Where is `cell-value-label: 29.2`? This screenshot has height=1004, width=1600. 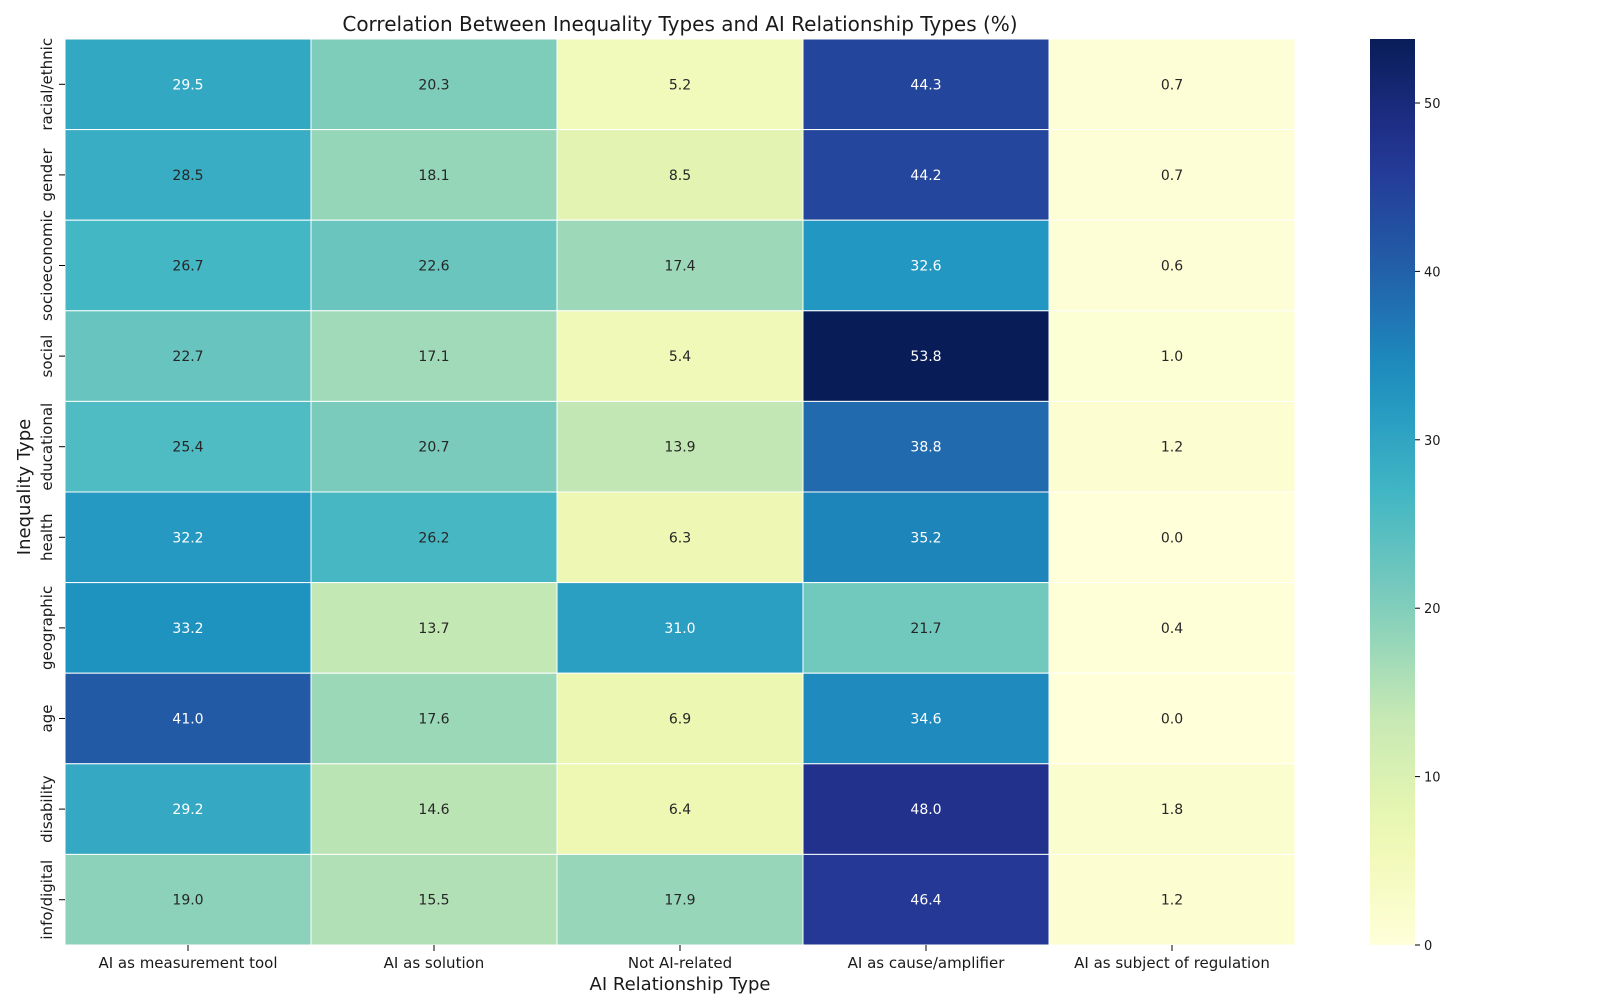 cell-value-label: 29.2 is located at coordinates (187, 810).